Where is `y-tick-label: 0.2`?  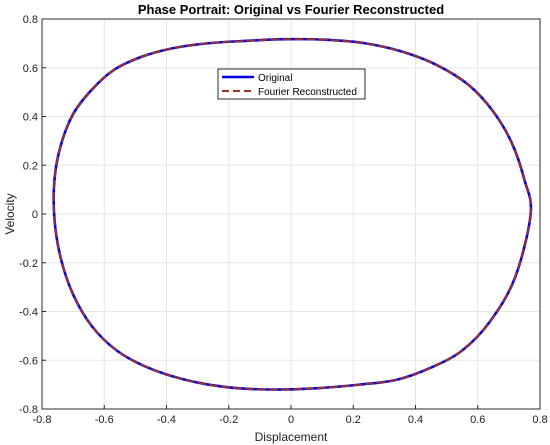 y-tick-label: 0.2 is located at coordinates (30, 166).